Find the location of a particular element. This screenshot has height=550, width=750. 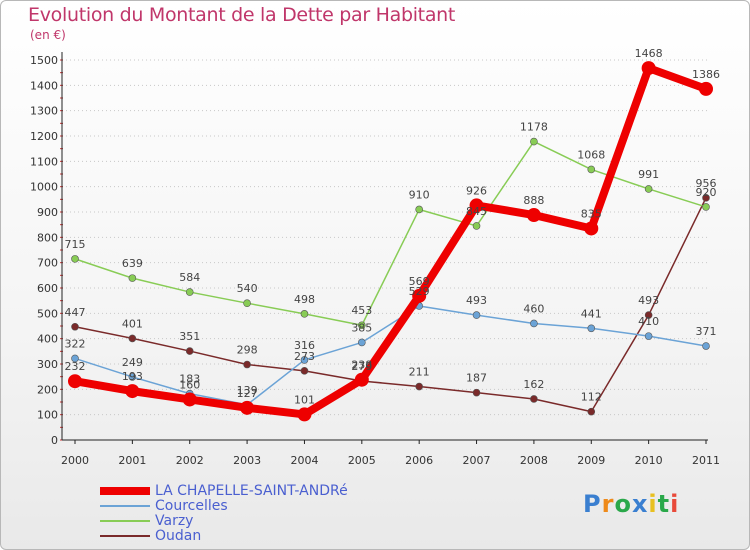

data-label: 273 is located at coordinates (304, 356).